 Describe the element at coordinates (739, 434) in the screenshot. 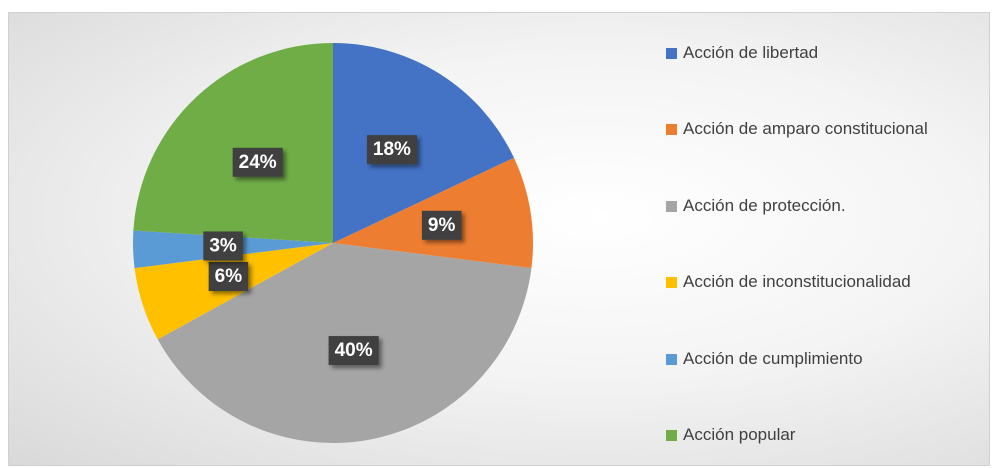

I see `legend-label: Acción popular` at that location.